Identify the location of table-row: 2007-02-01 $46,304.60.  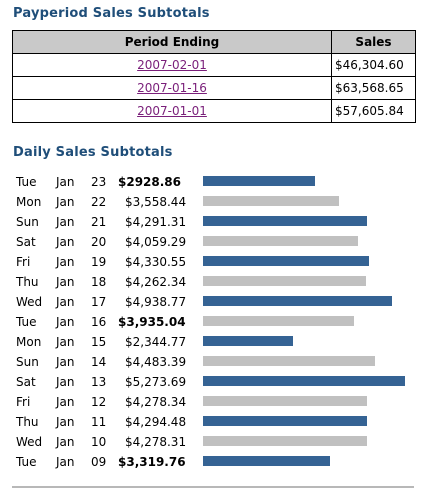
(214, 65).